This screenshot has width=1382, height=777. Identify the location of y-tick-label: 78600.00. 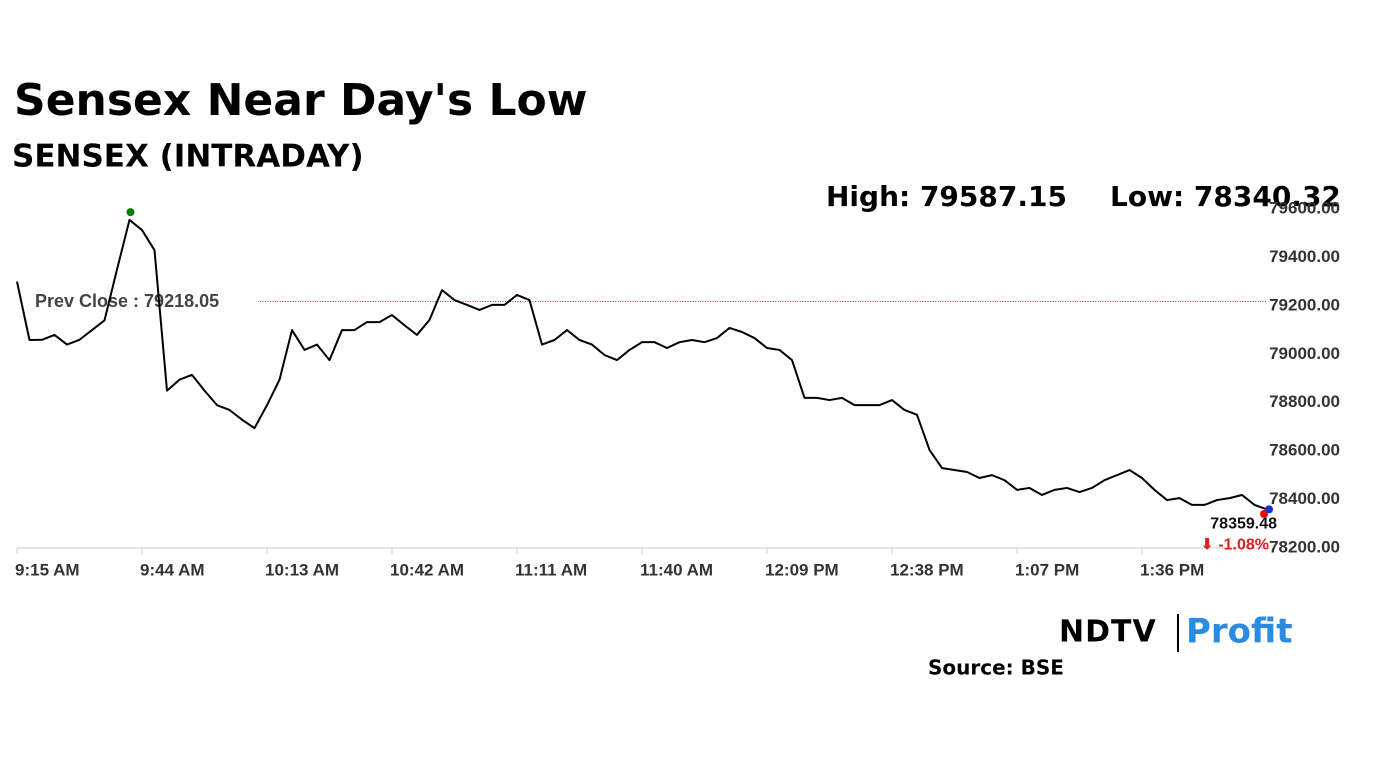
(1304, 450).